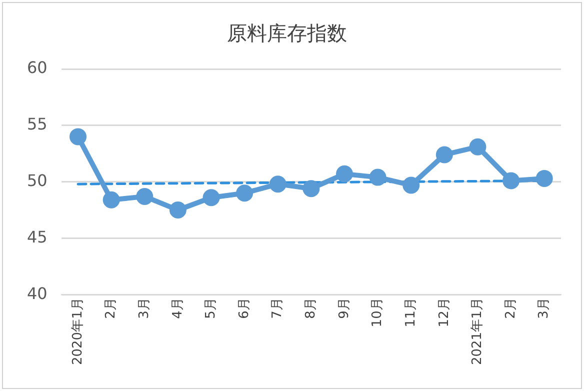 Image resolution: width=584 pixels, height=391 pixels. I want to click on x-tick-label: 7月, so click(278, 308).